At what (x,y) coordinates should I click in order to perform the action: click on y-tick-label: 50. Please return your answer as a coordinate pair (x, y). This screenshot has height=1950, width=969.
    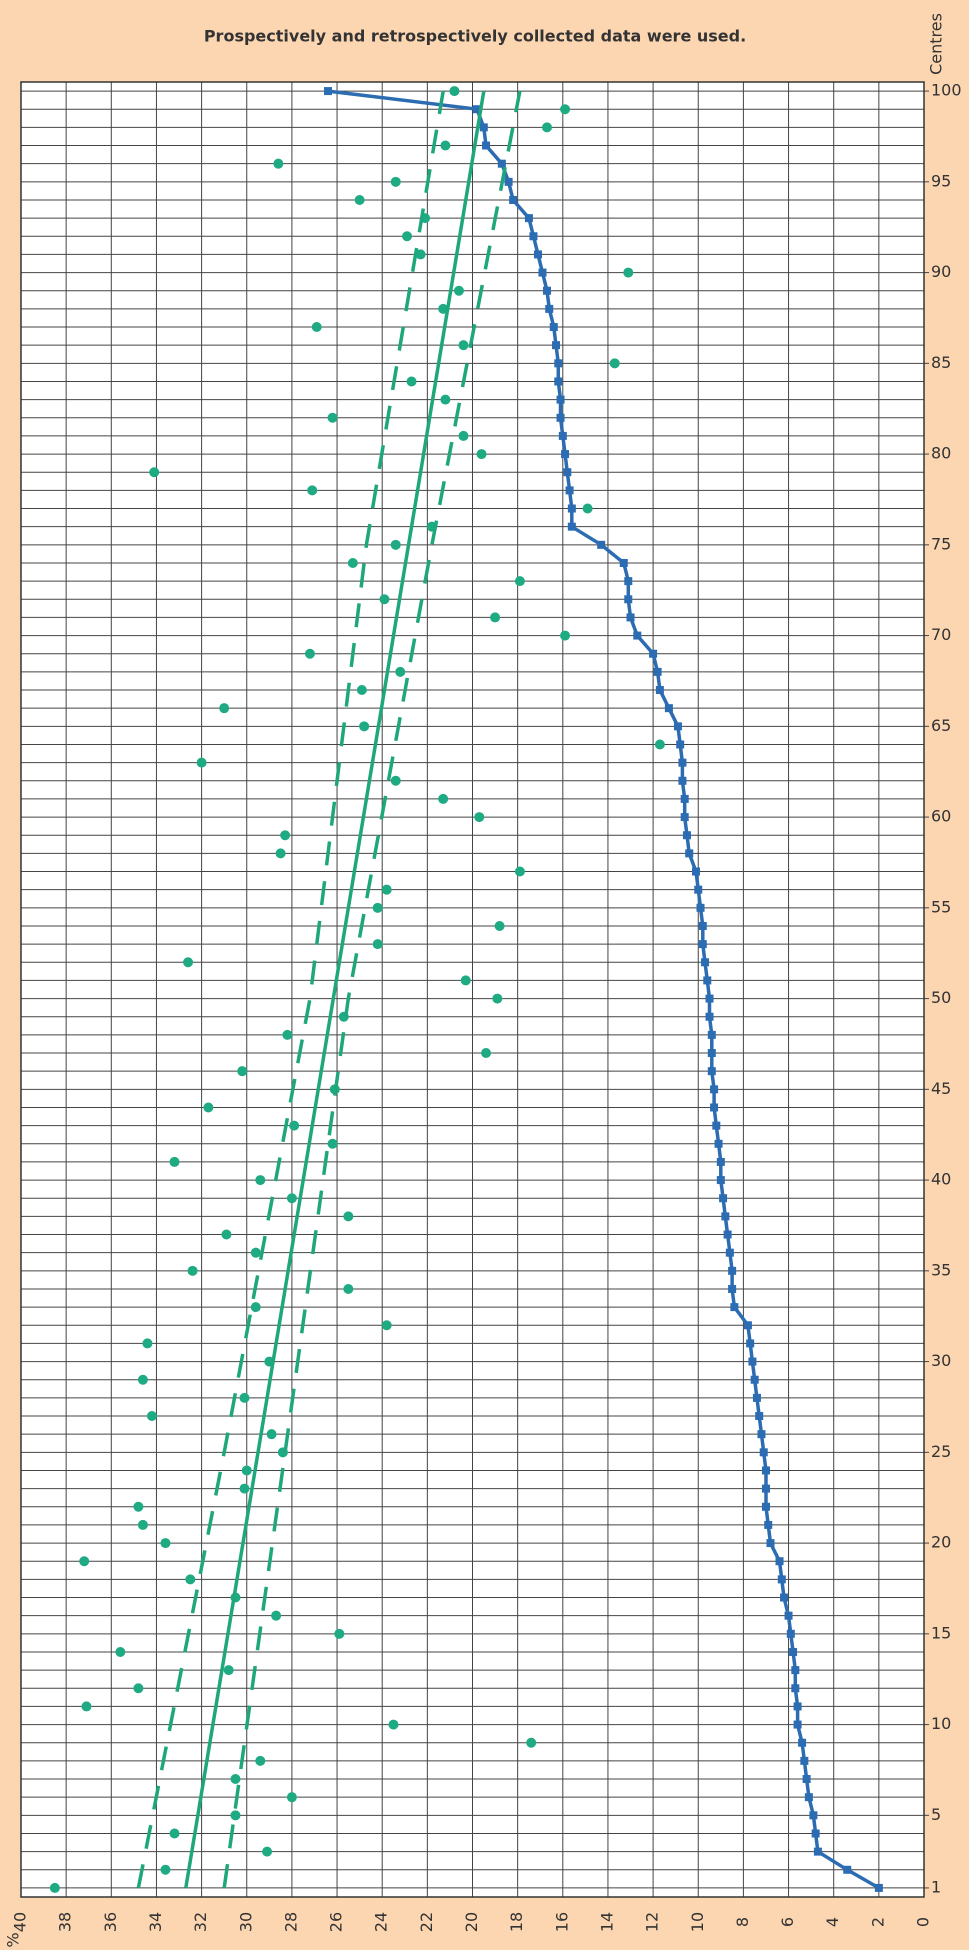
    Looking at the image, I should click on (941, 997).